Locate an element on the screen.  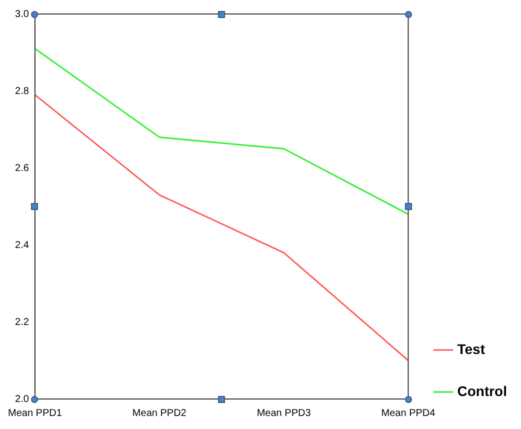
y-tick-label: 2.4 is located at coordinates (22, 245).